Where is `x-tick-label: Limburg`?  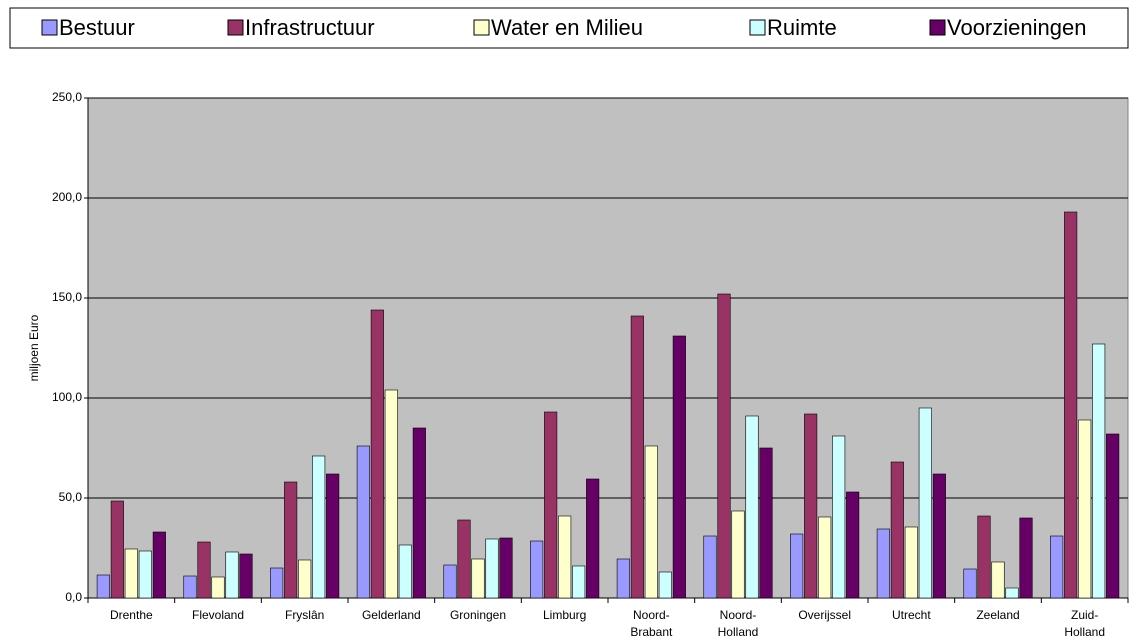
x-tick-label: Limburg is located at coordinates (564, 615).